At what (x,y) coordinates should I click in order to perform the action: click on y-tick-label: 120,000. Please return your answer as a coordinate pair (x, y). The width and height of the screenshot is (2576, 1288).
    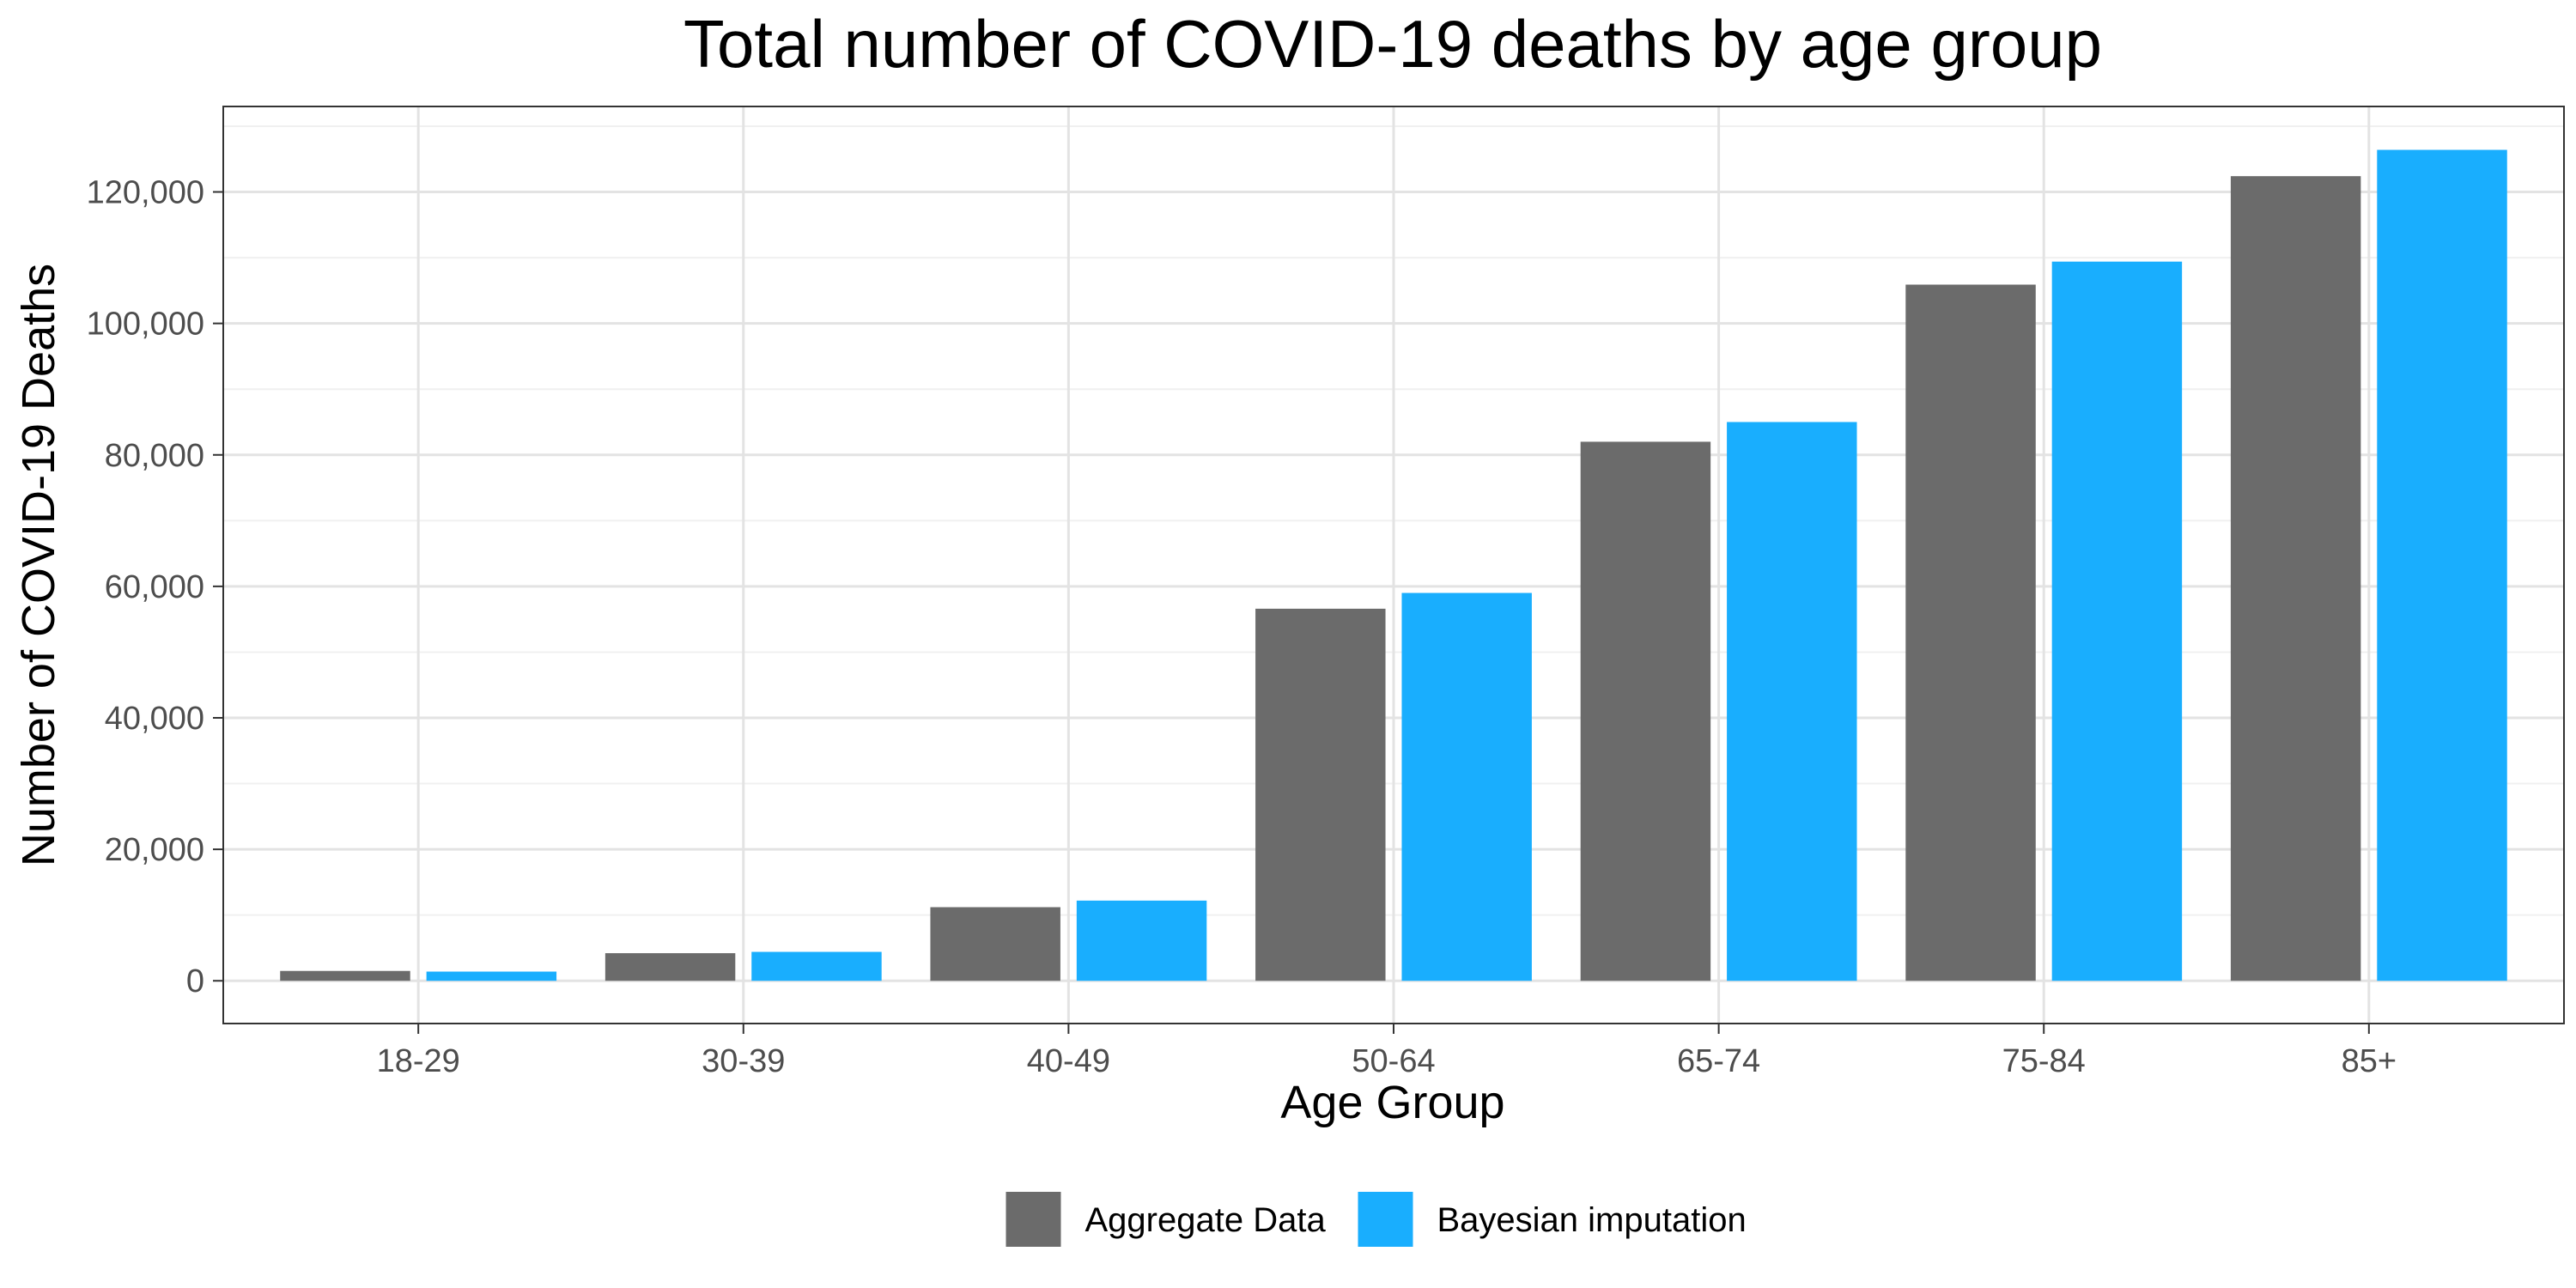
    Looking at the image, I should click on (145, 193).